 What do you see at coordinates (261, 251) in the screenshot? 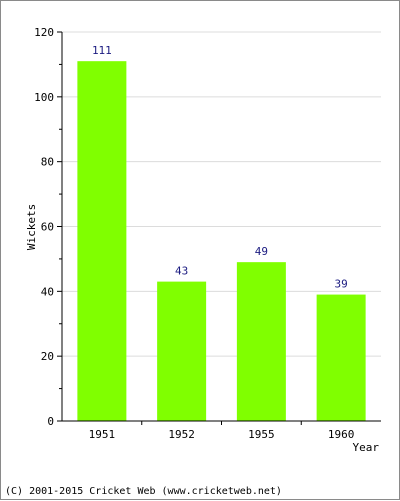
I see `data-label-1955: 49` at bounding box center [261, 251].